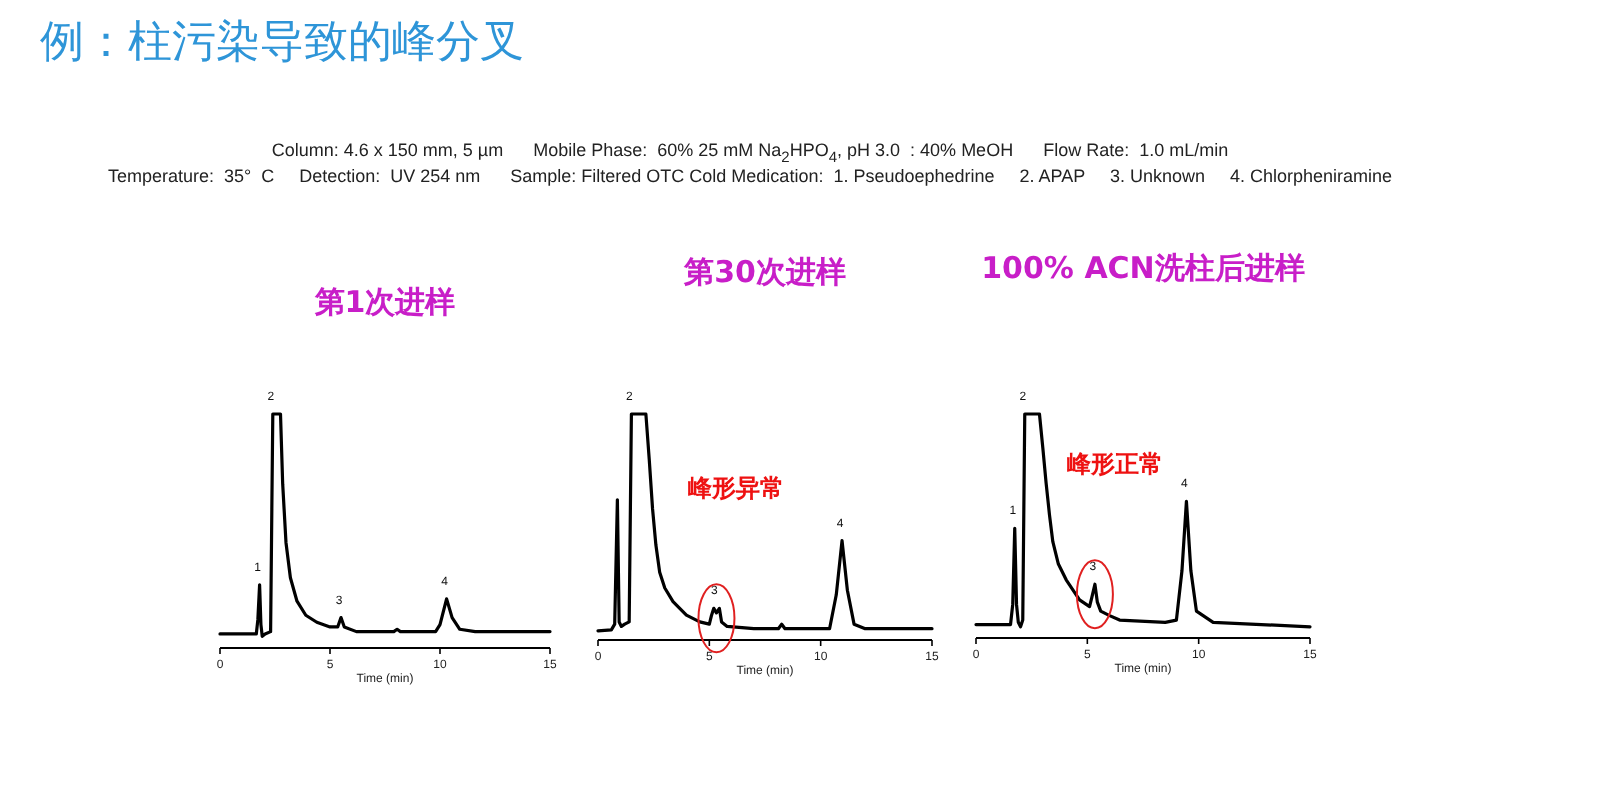 The width and height of the screenshot is (1600, 794). I want to click on chart-title: 第30次进样, so click(764, 272).